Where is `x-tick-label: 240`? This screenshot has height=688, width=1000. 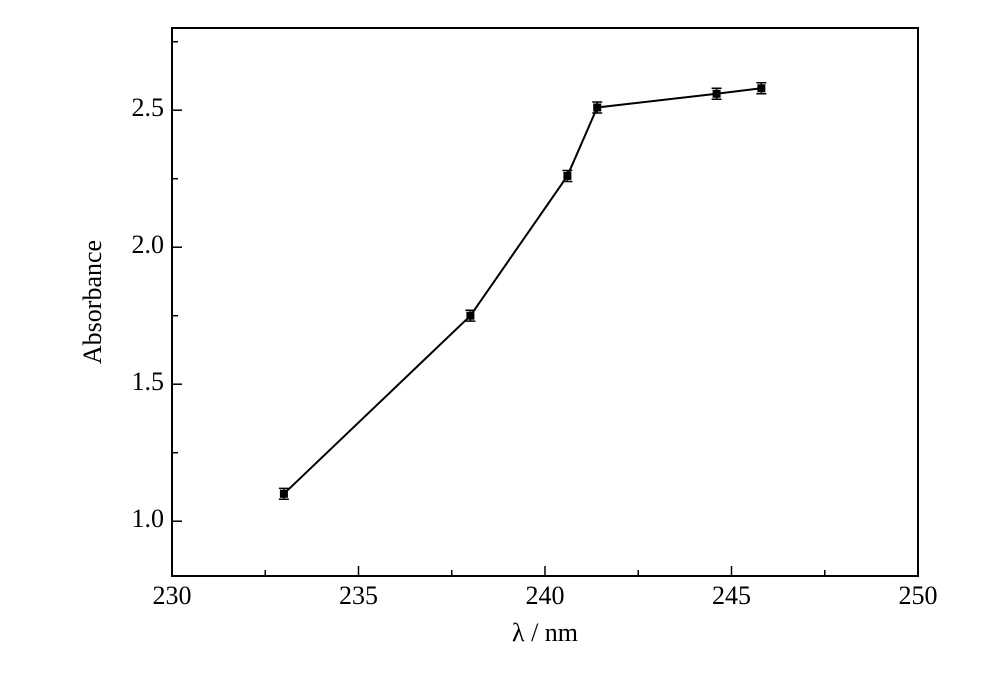 x-tick-label: 240 is located at coordinates (545, 595).